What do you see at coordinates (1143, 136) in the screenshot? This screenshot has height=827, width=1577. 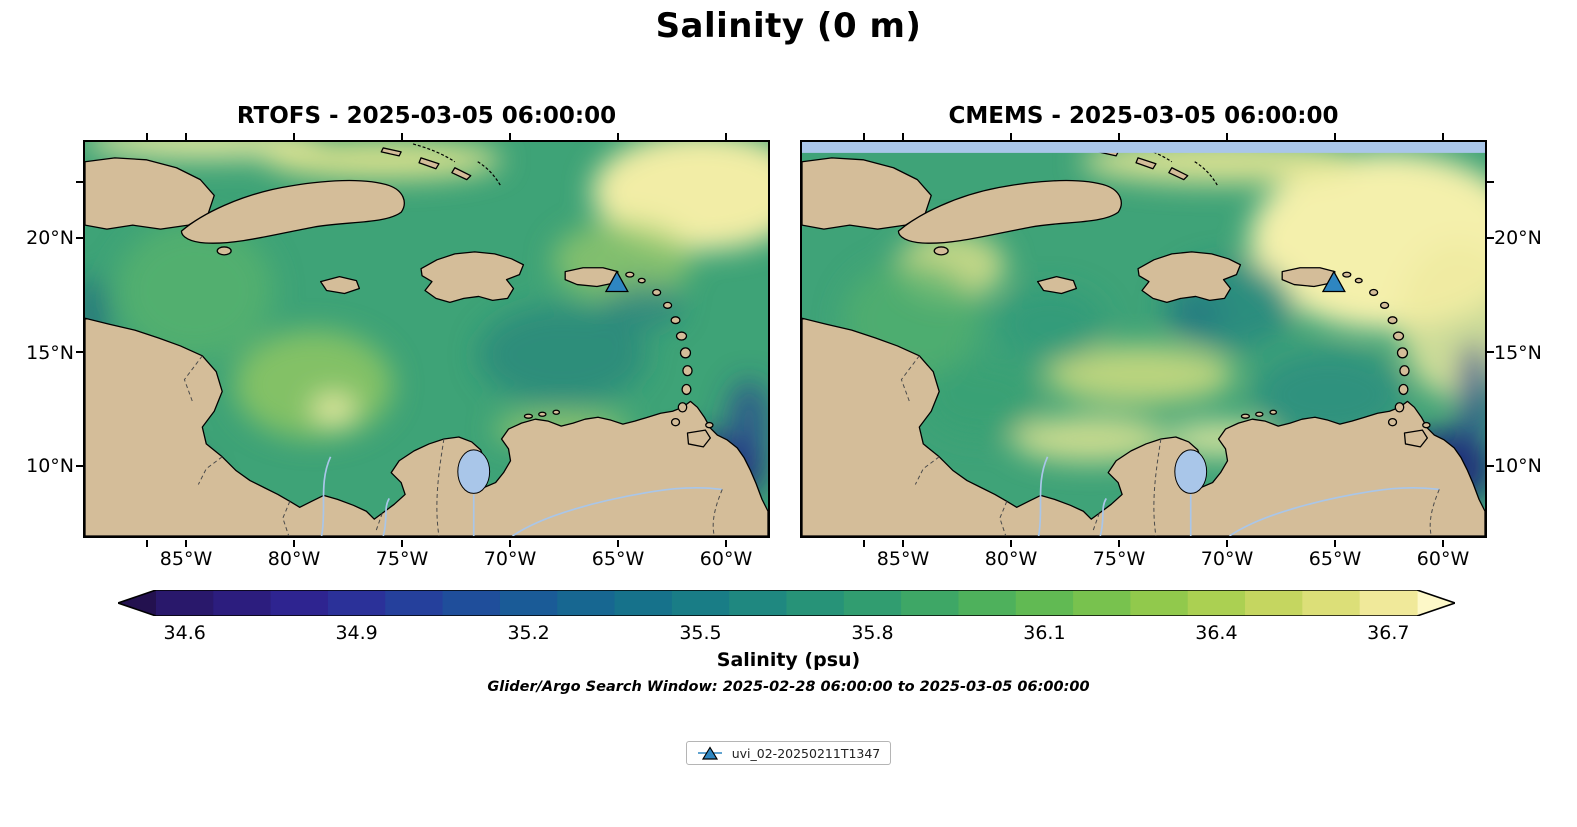 I see `cmems-xaxis-ticks-top` at bounding box center [1143, 136].